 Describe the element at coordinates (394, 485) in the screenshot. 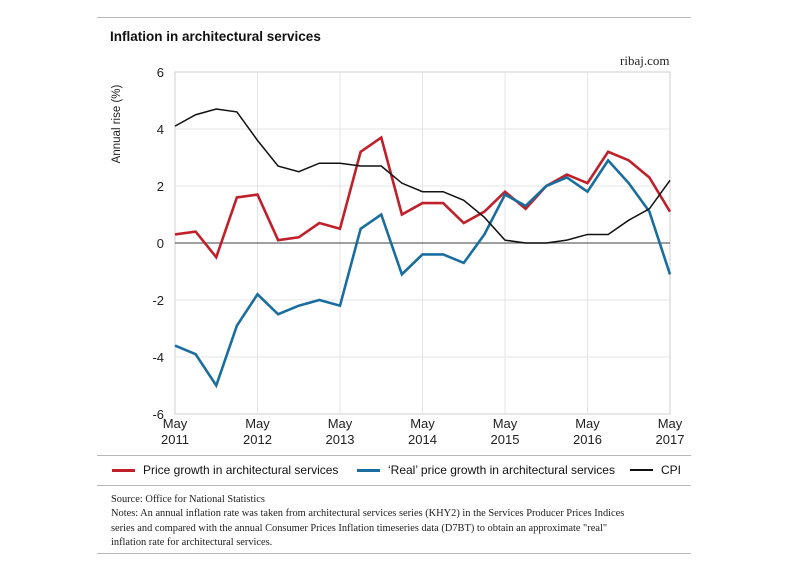

I see `legend-bottom-rule` at that location.